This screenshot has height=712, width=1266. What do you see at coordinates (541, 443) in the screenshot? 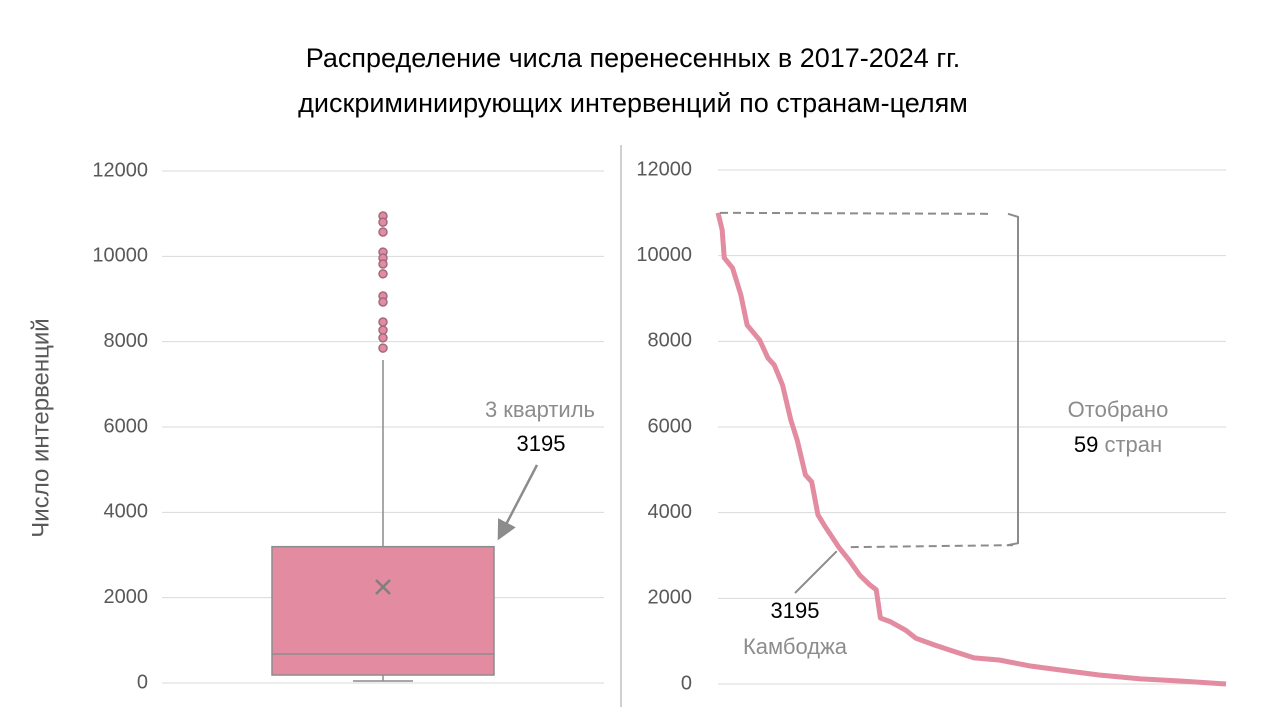
I see `annotation-value: 3195` at bounding box center [541, 443].